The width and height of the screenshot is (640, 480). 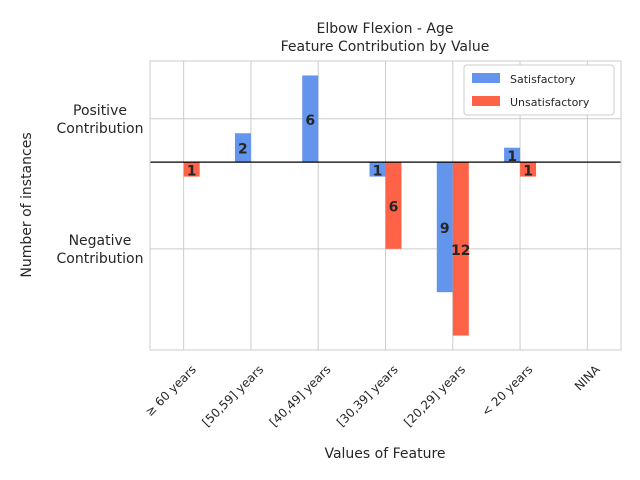 I want to click on y-axis-label: Number of instances, so click(x=27, y=204).